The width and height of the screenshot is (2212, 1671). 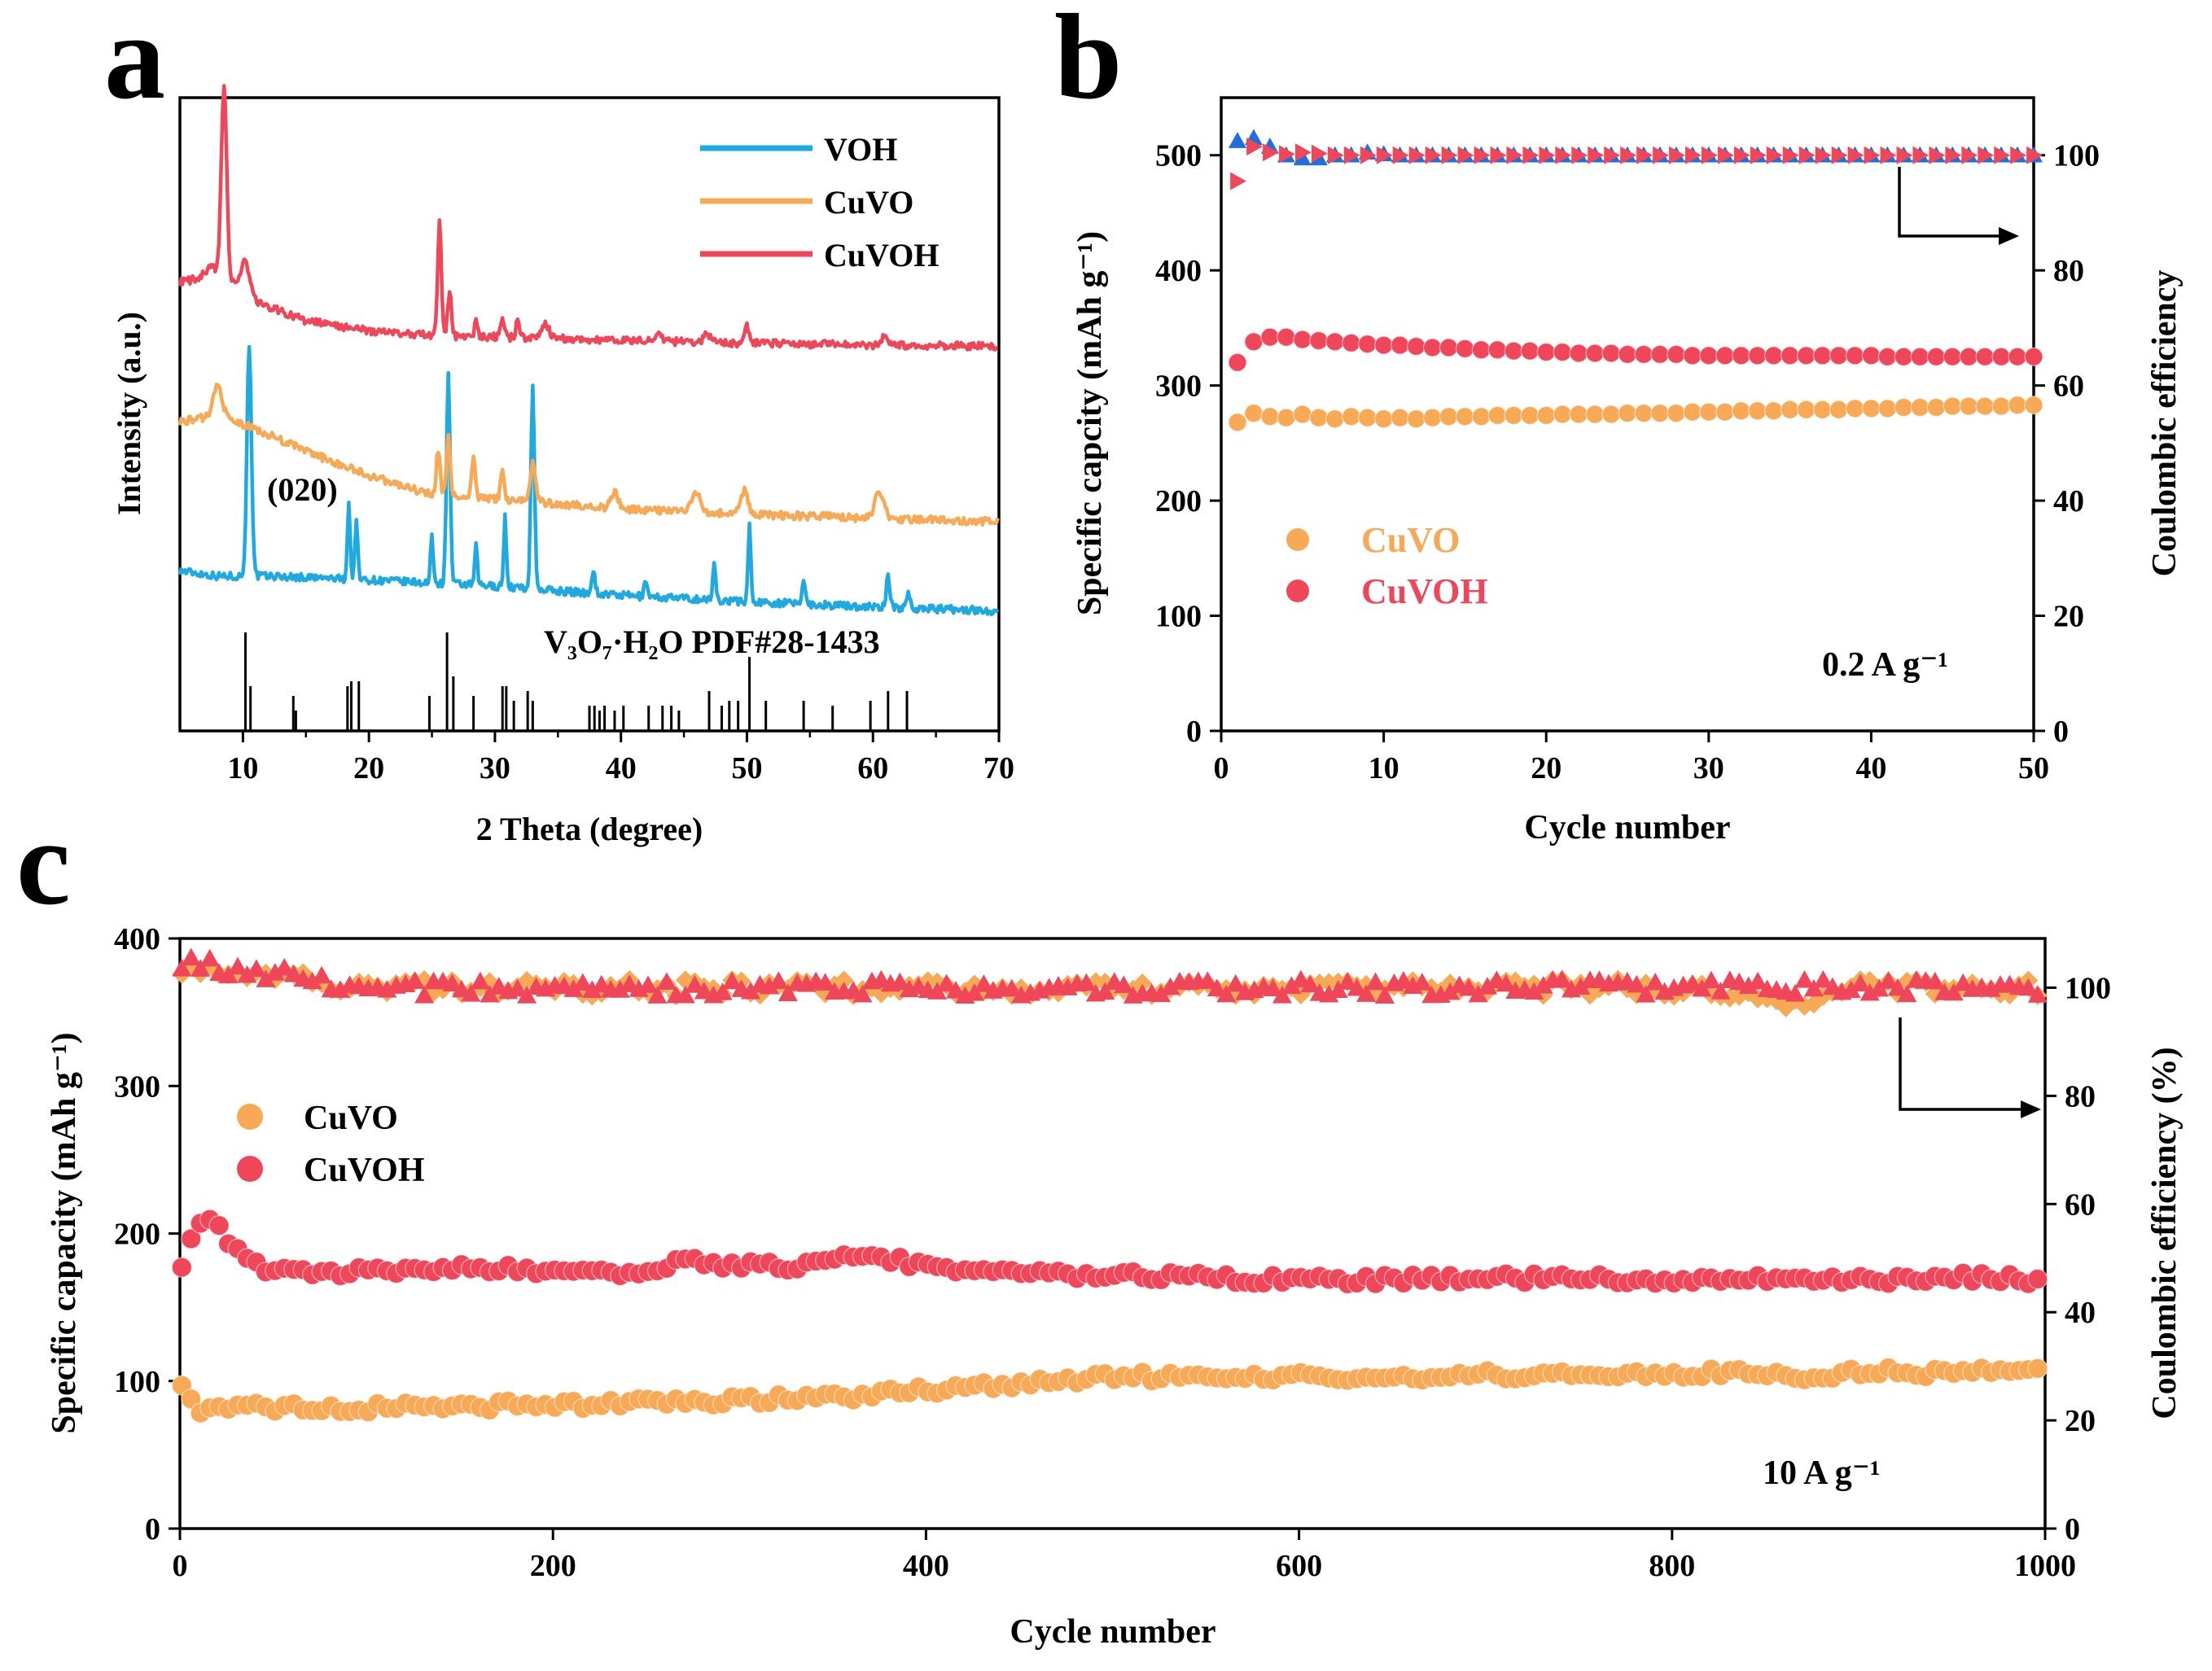 I want to click on series-line-voh, so click(x=588, y=481).